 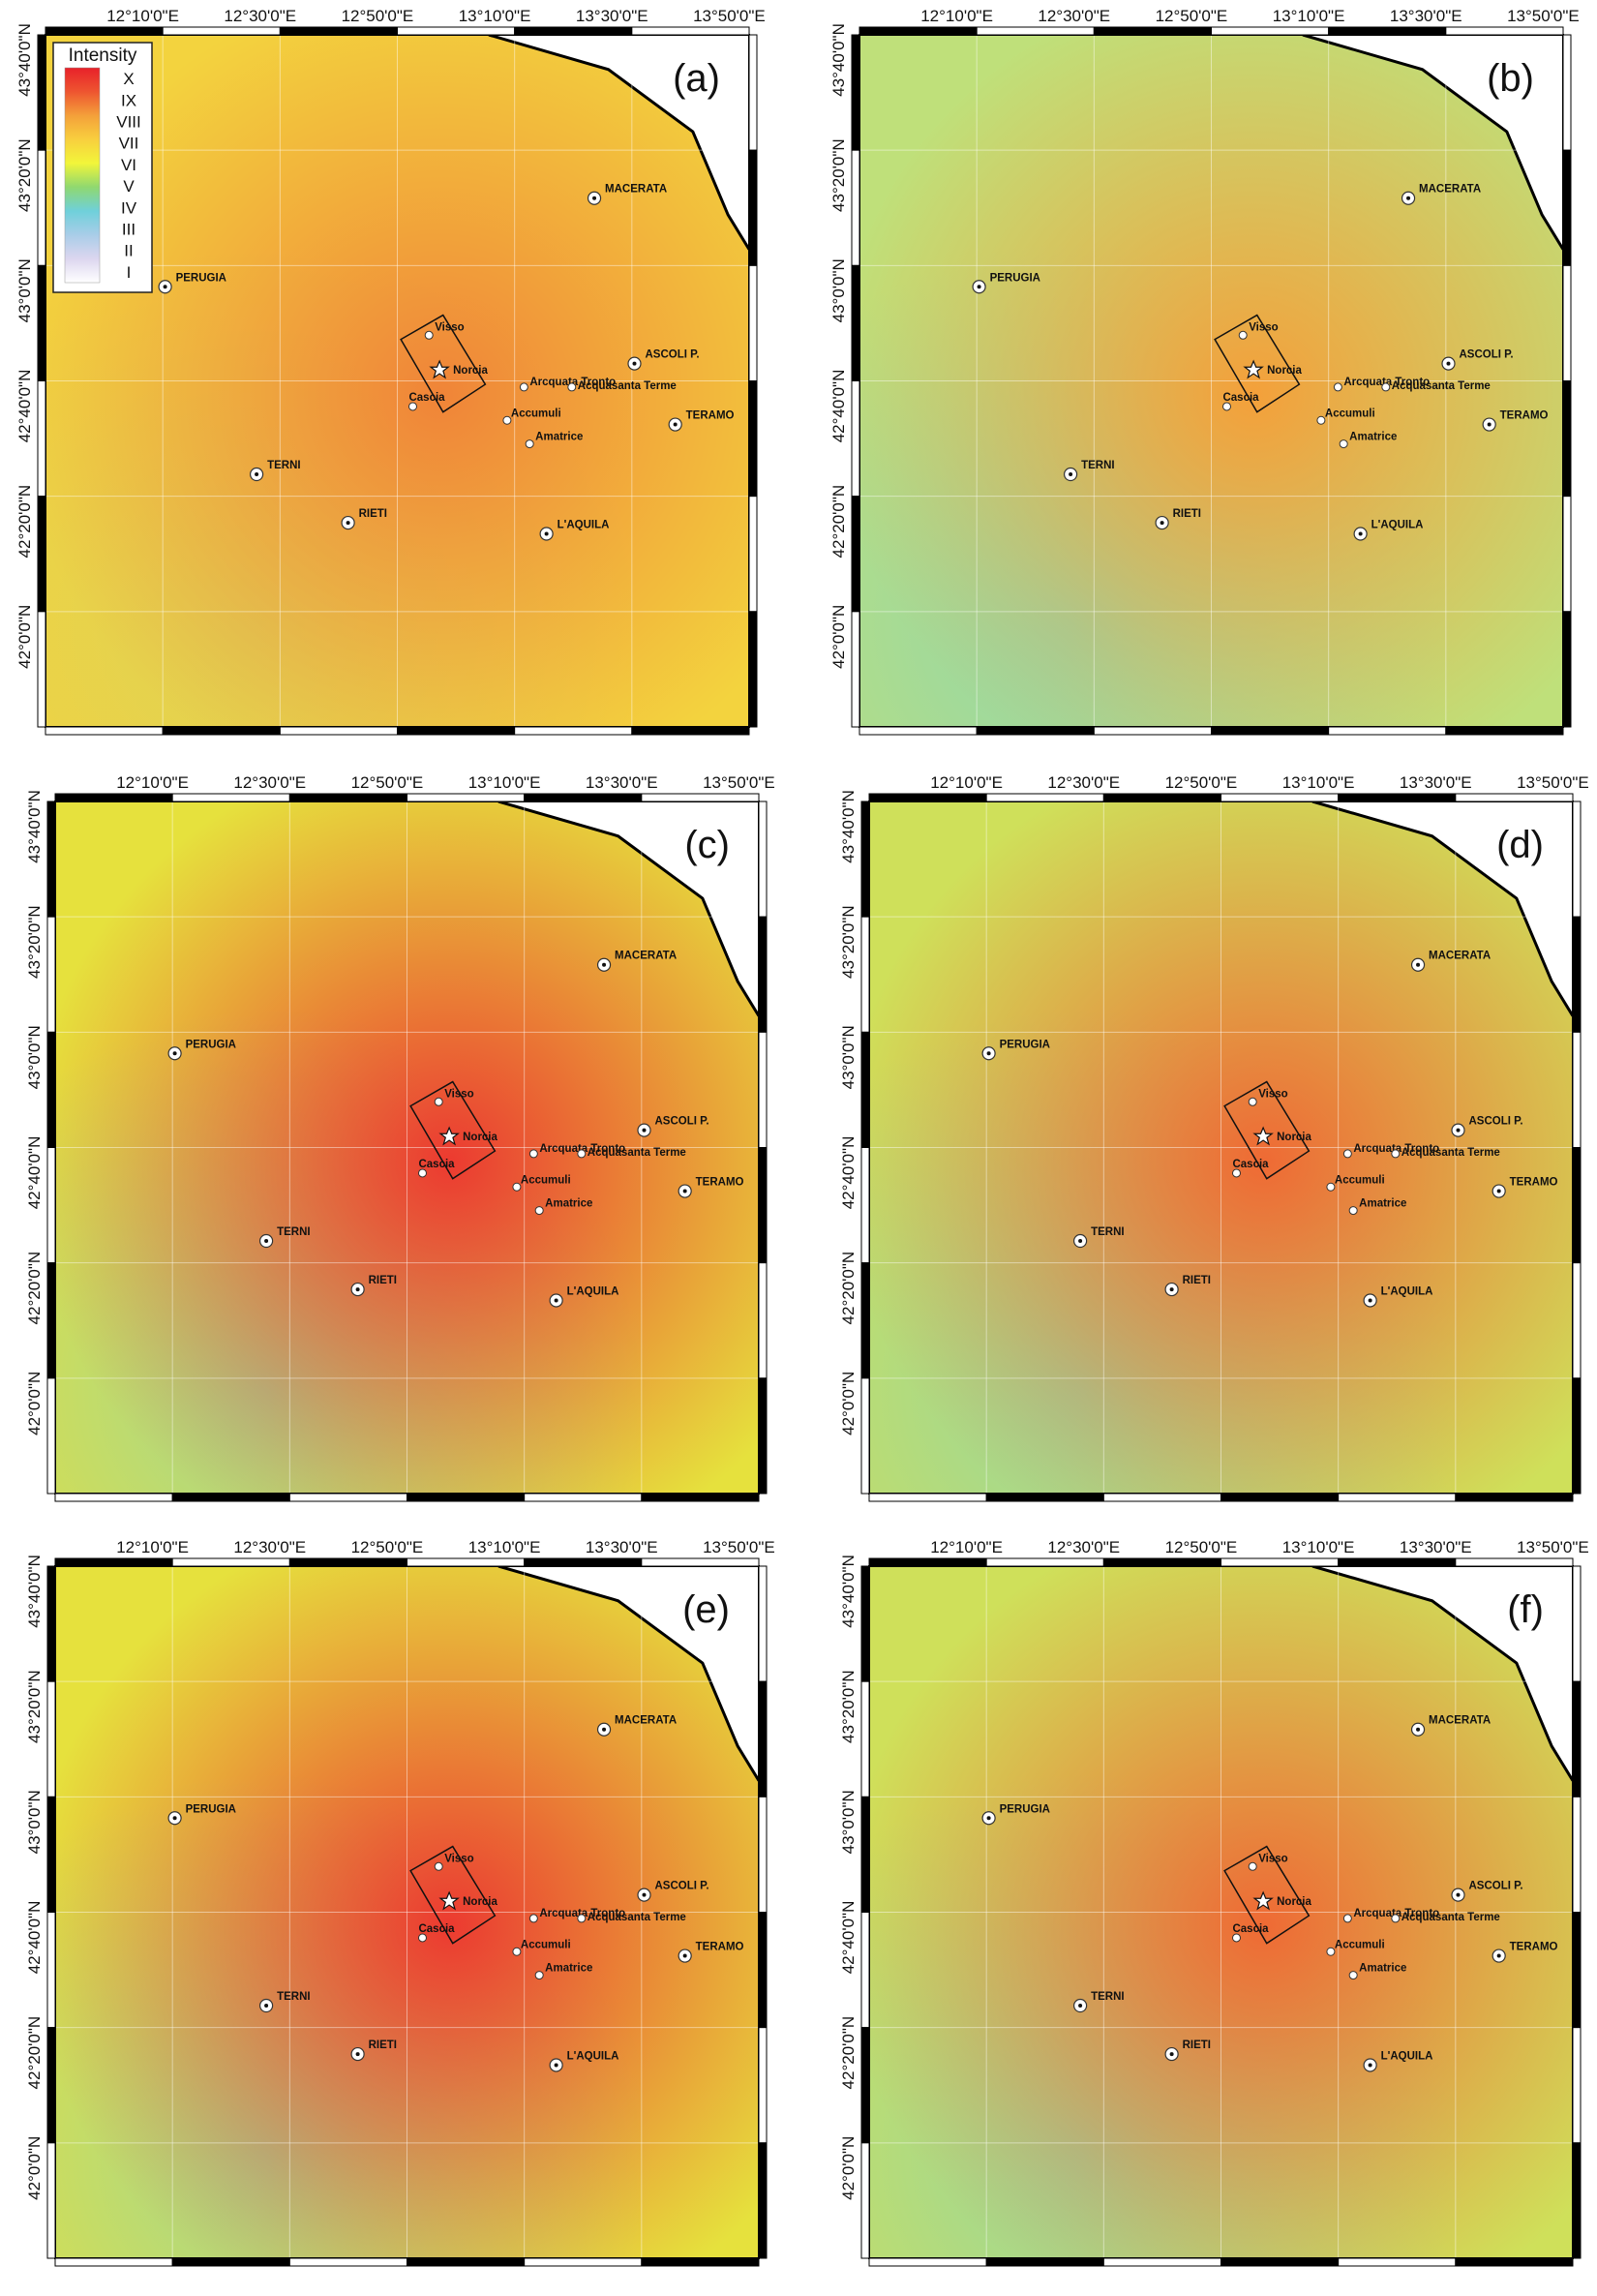 I want to click on panel-label: (b), so click(x=1510, y=78).